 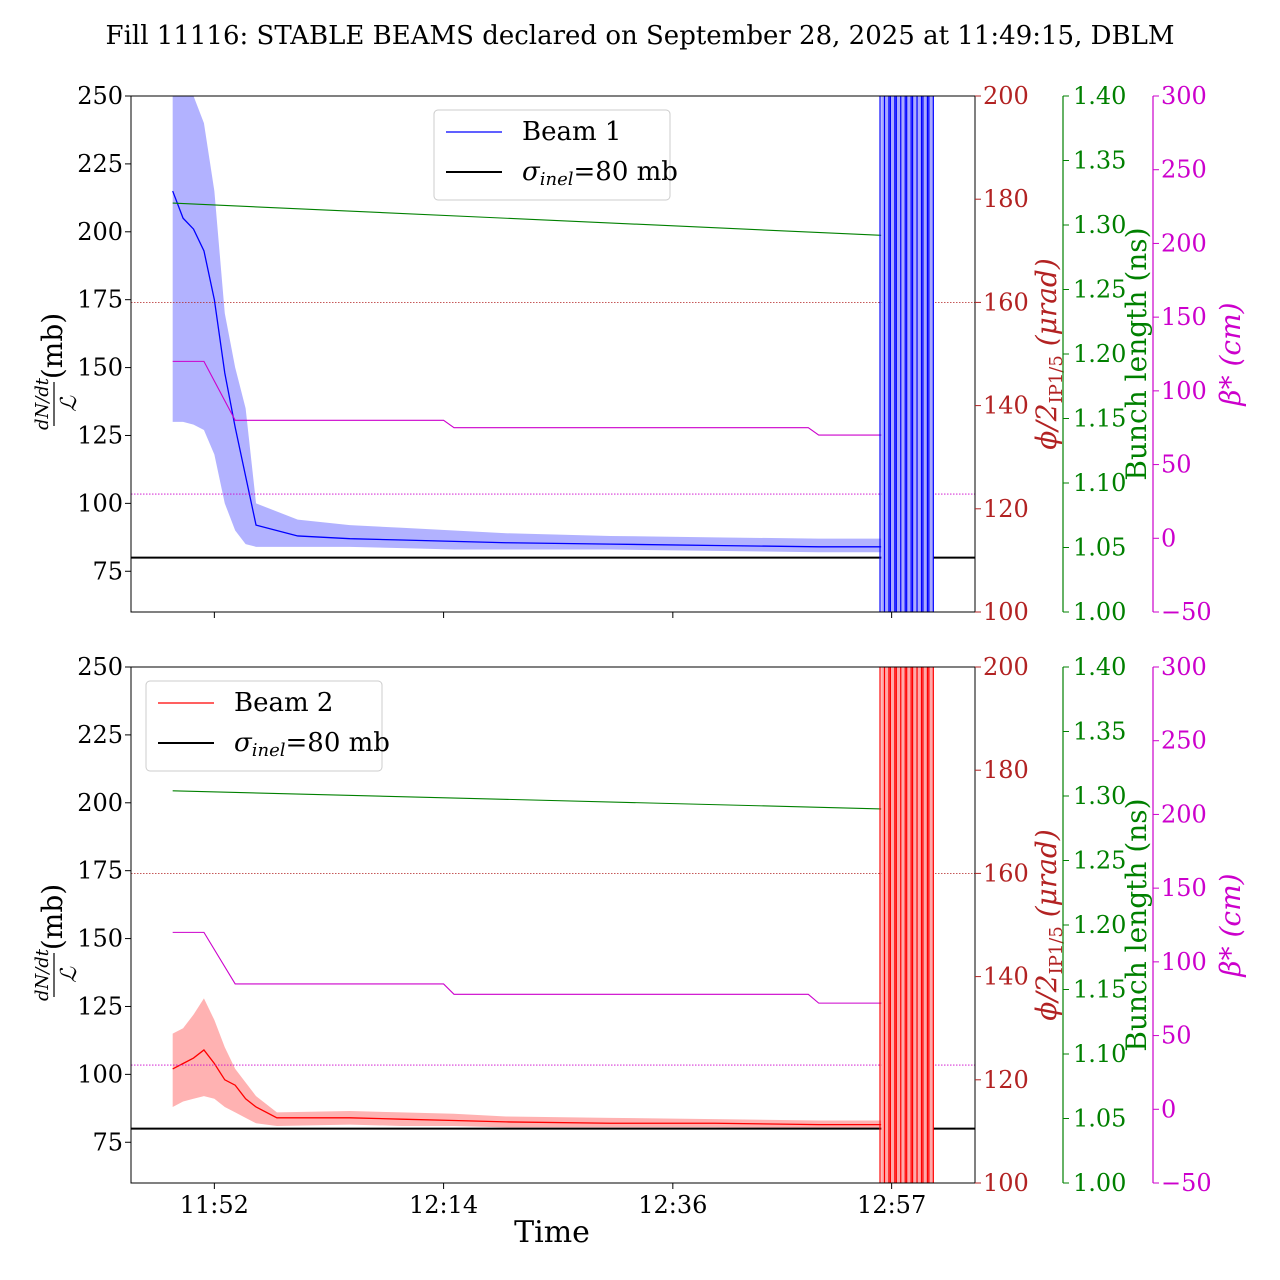 I want to click on beam-band, so click(x=527, y=1063).